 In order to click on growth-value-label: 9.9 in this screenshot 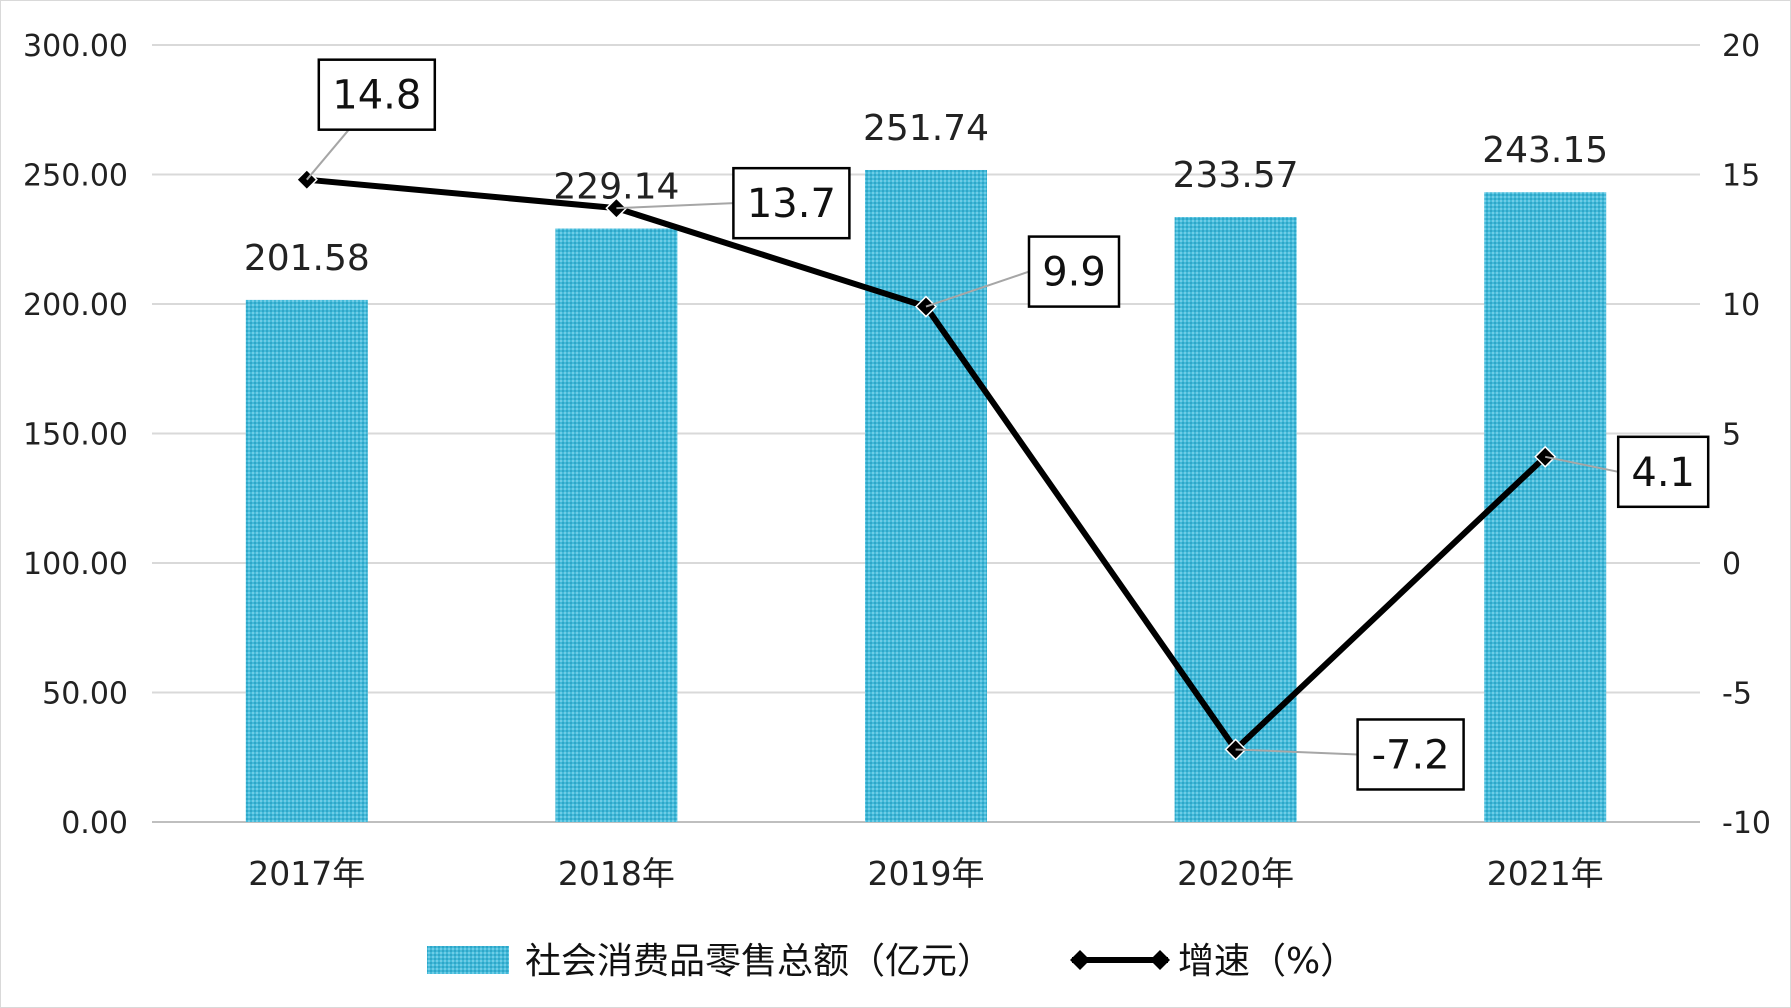, I will do `click(1074, 273)`.